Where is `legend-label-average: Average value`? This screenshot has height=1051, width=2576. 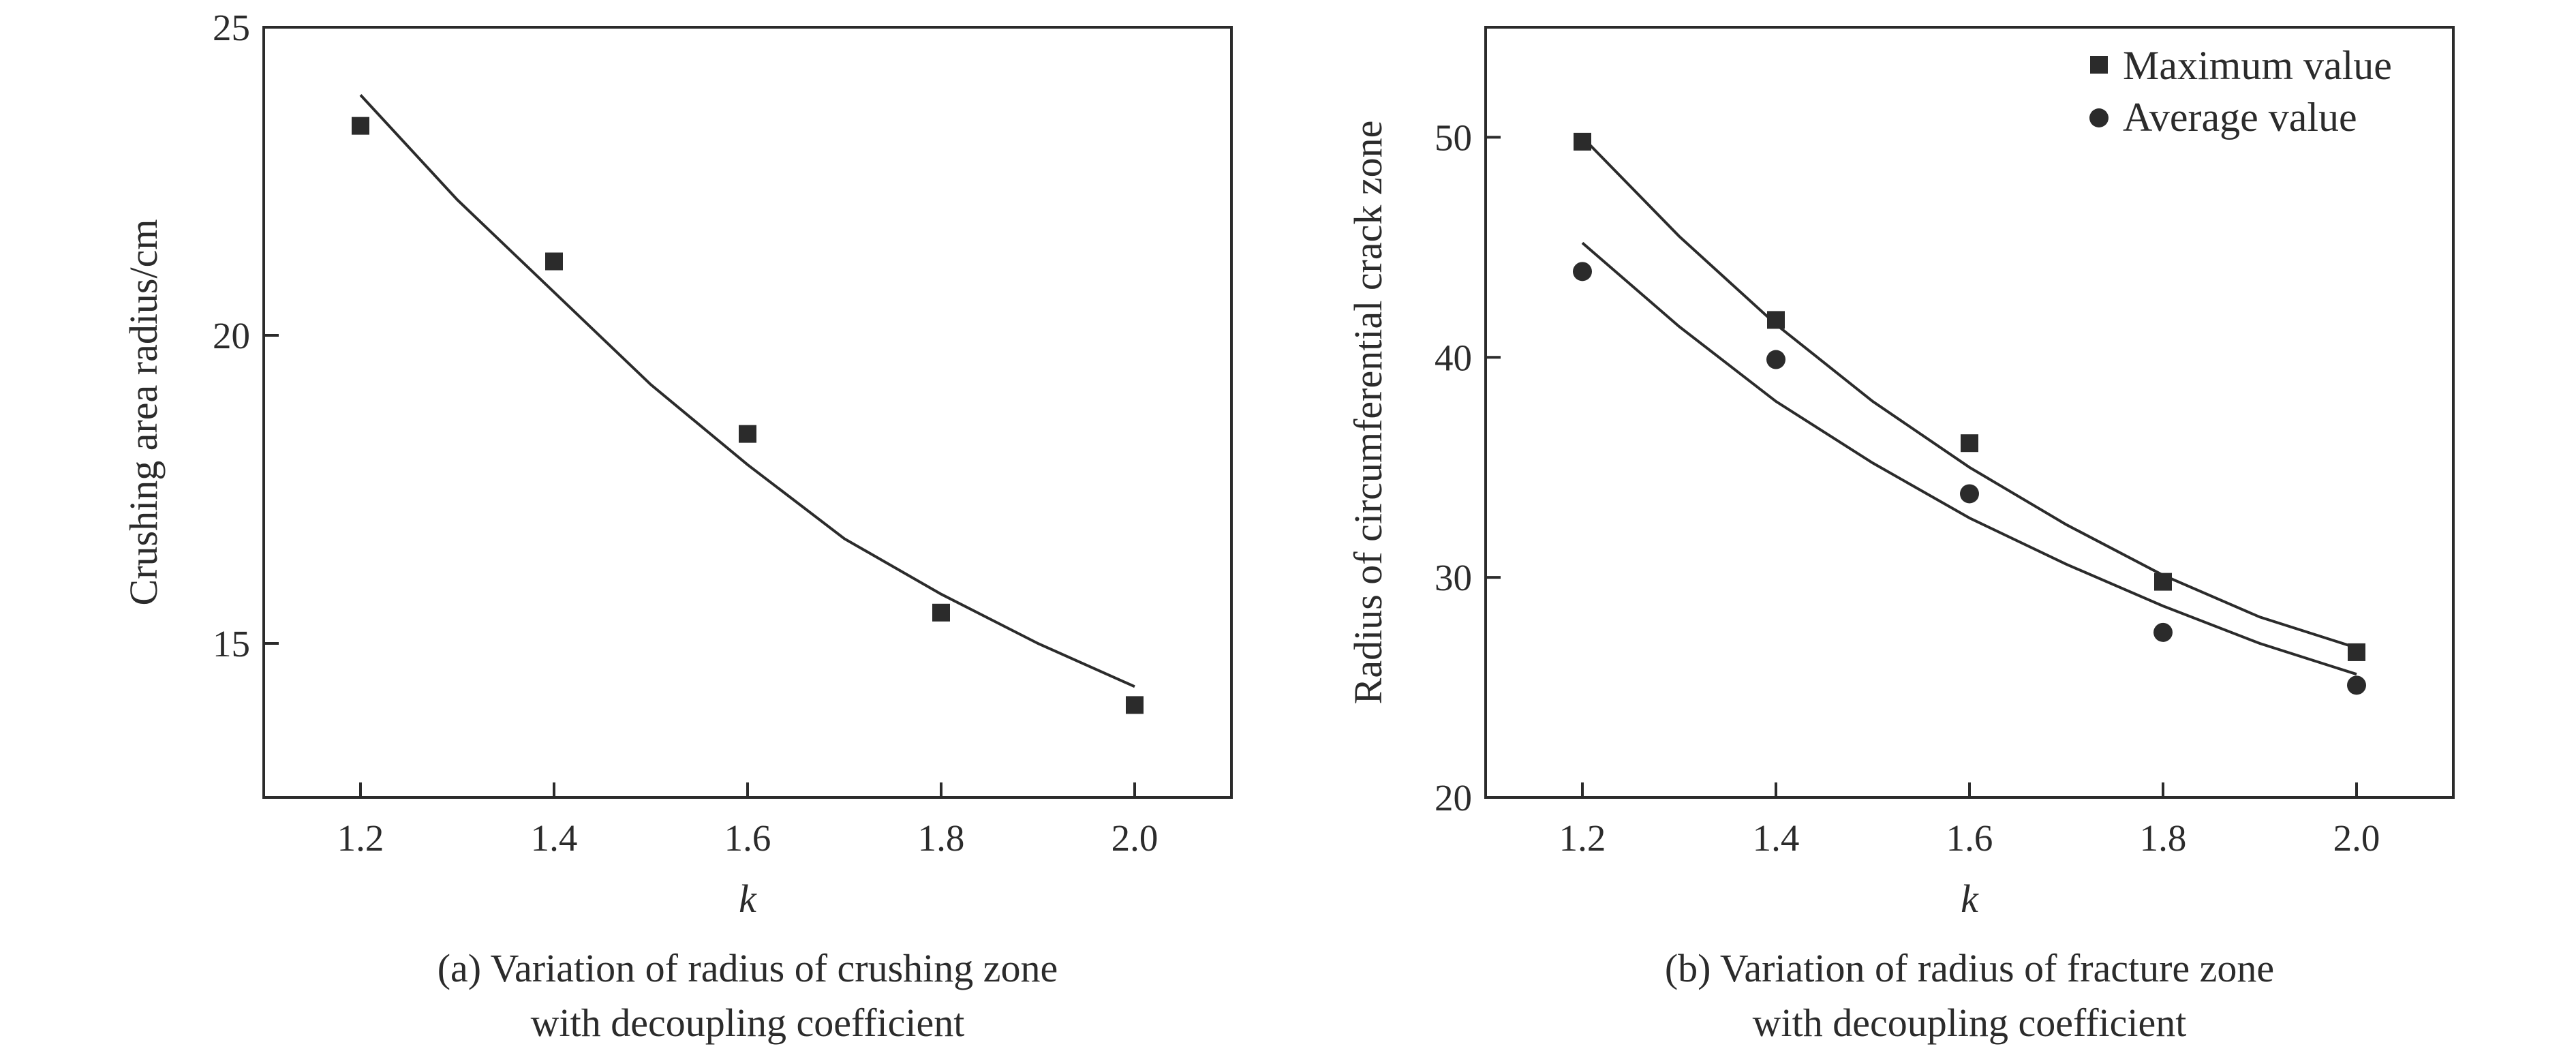
legend-label-average: Average value is located at coordinates (2240, 117).